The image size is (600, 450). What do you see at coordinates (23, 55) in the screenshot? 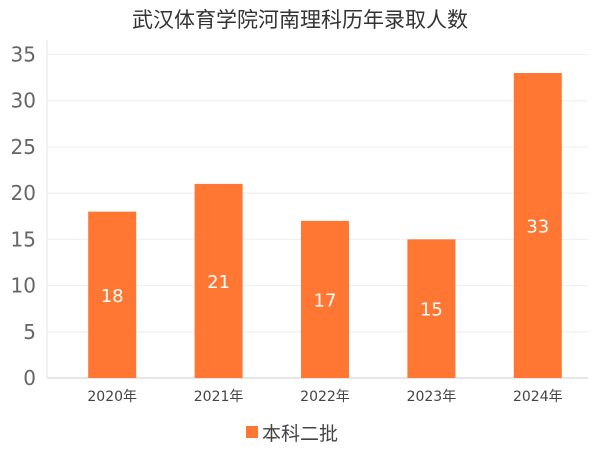
I see `y-tick-label: 35` at bounding box center [23, 55].